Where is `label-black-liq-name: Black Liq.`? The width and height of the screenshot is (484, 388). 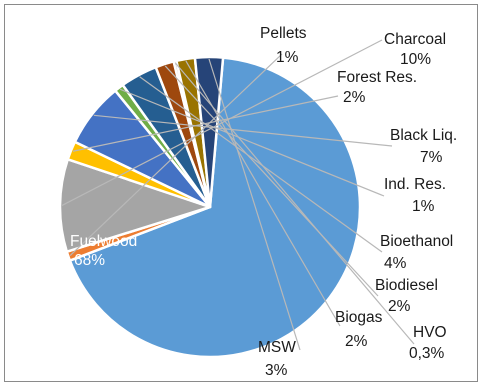 label-black-liq-name: Black Liq. is located at coordinates (423, 135).